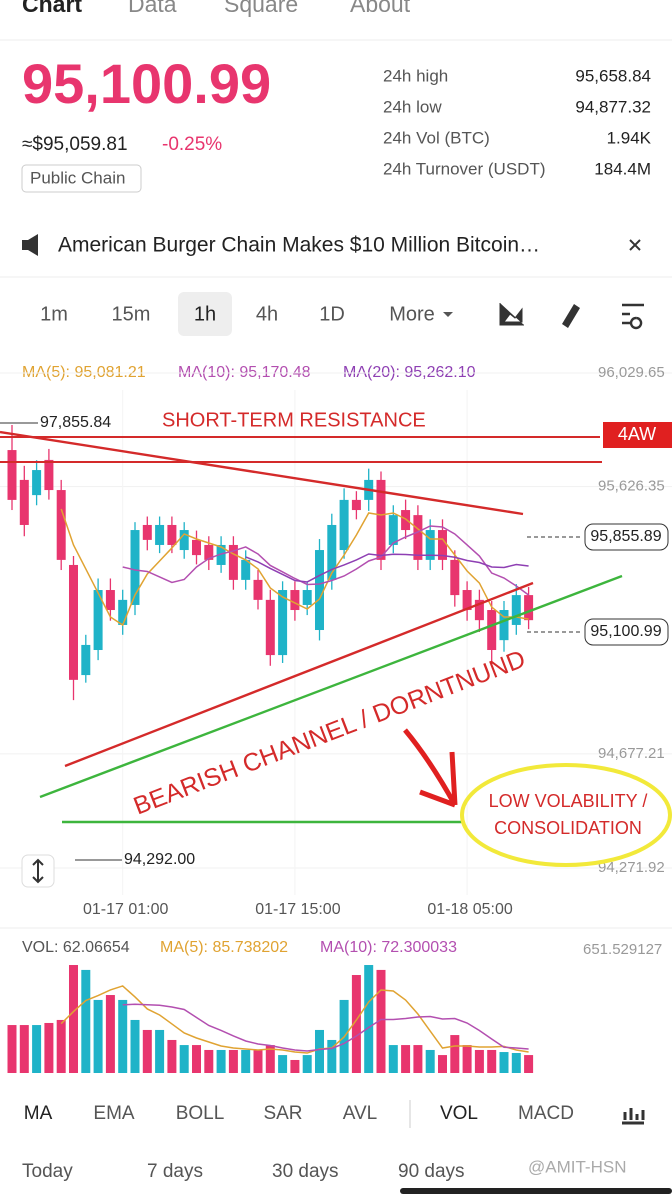 This screenshot has width=672, height=1194. What do you see at coordinates (175, 1171) in the screenshot?
I see `period-tab: 7 days` at bounding box center [175, 1171].